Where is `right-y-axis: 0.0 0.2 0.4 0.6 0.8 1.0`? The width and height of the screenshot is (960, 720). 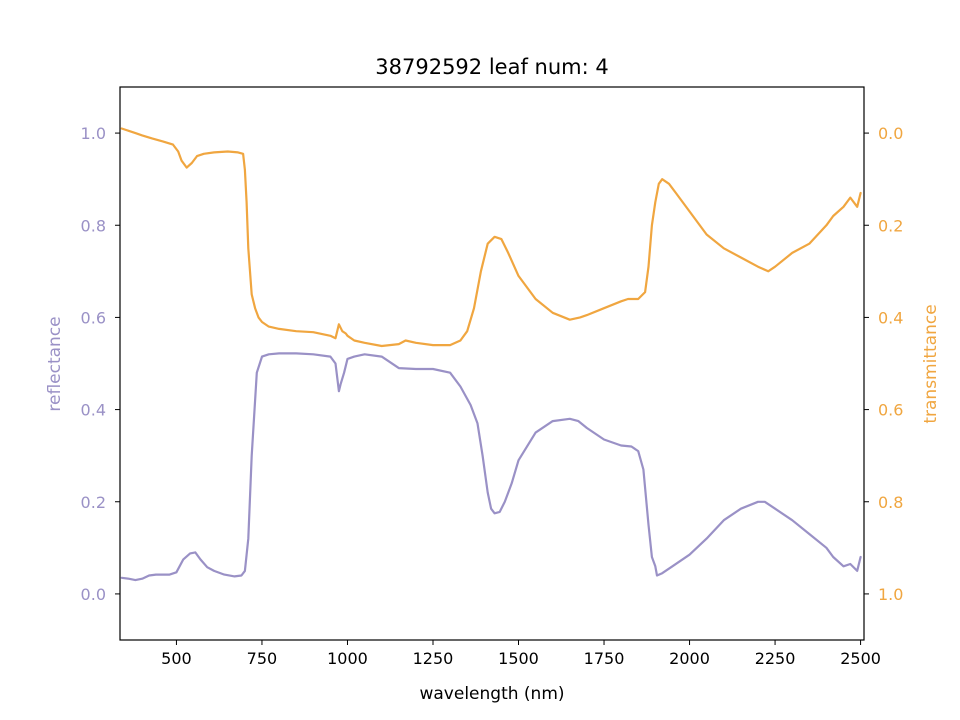
right-y-axis: 0.0 0.2 0.4 0.6 0.8 1.0 is located at coordinates (883, 364).